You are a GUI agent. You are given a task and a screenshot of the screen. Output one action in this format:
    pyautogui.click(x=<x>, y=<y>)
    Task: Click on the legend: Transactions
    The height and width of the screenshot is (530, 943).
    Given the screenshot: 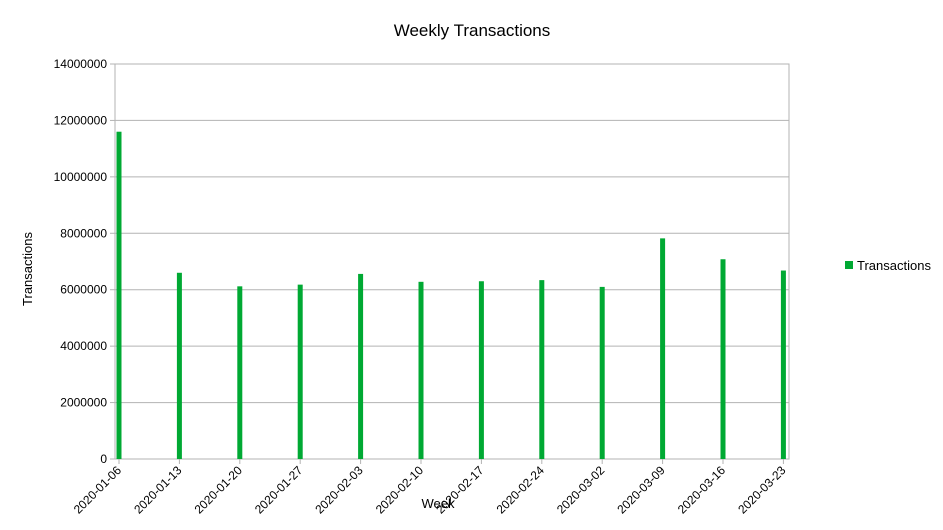 What is the action you would take?
    pyautogui.click(x=888, y=265)
    